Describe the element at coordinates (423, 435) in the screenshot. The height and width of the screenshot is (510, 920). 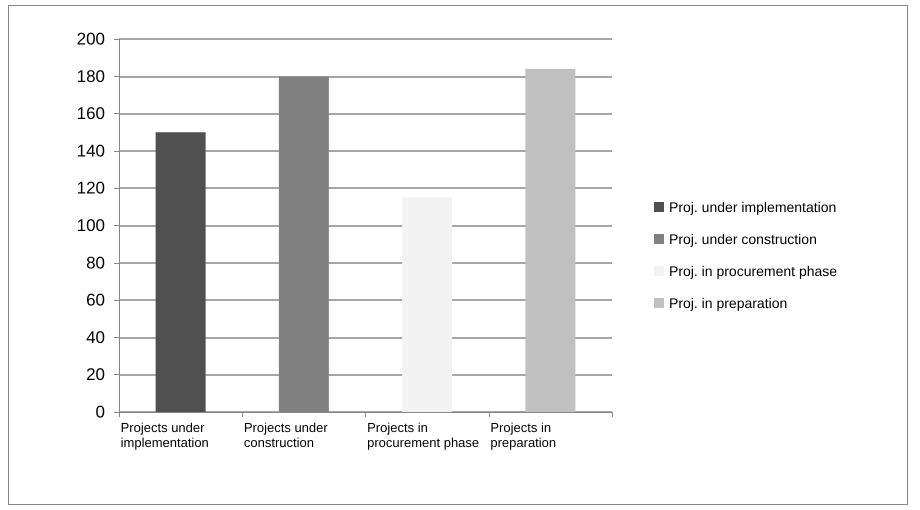
I see `x-tick-label: Projects in procurement phase` at that location.